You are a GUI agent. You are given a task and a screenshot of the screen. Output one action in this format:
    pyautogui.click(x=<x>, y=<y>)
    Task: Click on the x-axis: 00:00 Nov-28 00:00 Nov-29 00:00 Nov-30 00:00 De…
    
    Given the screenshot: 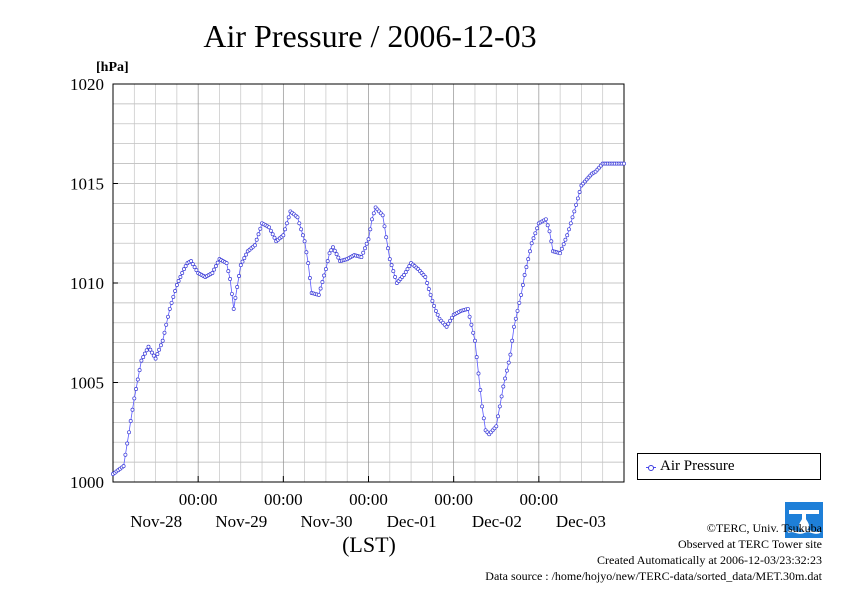 What is the action you would take?
    pyautogui.click(x=368, y=503)
    